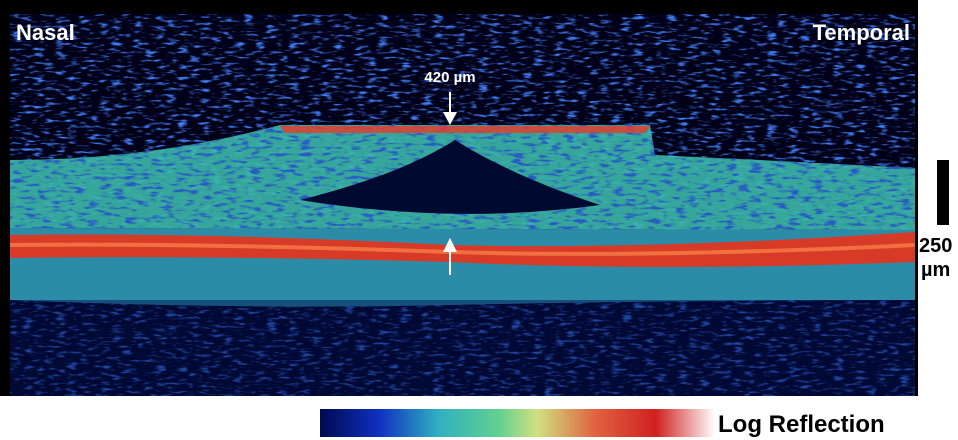  What do you see at coordinates (45, 32) in the screenshot?
I see `nasal-label: Nasal` at bounding box center [45, 32].